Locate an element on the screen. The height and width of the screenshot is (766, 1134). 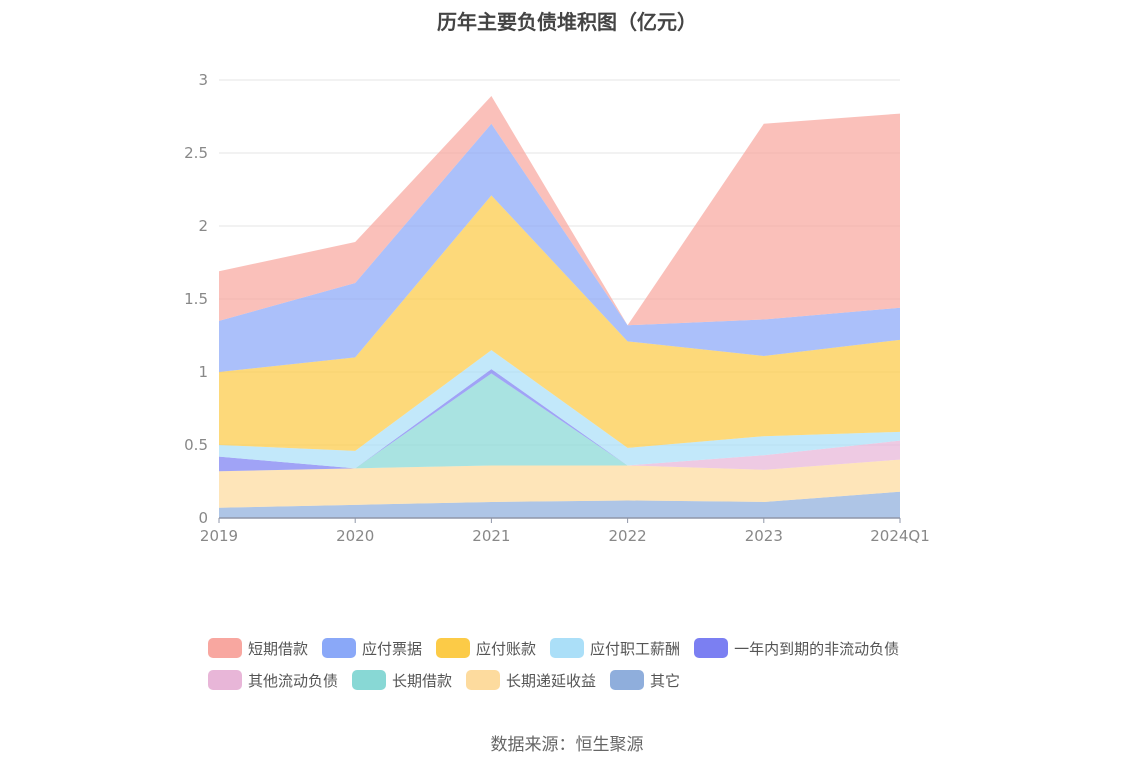
legend-item: 应付票据 is located at coordinates (372, 648).